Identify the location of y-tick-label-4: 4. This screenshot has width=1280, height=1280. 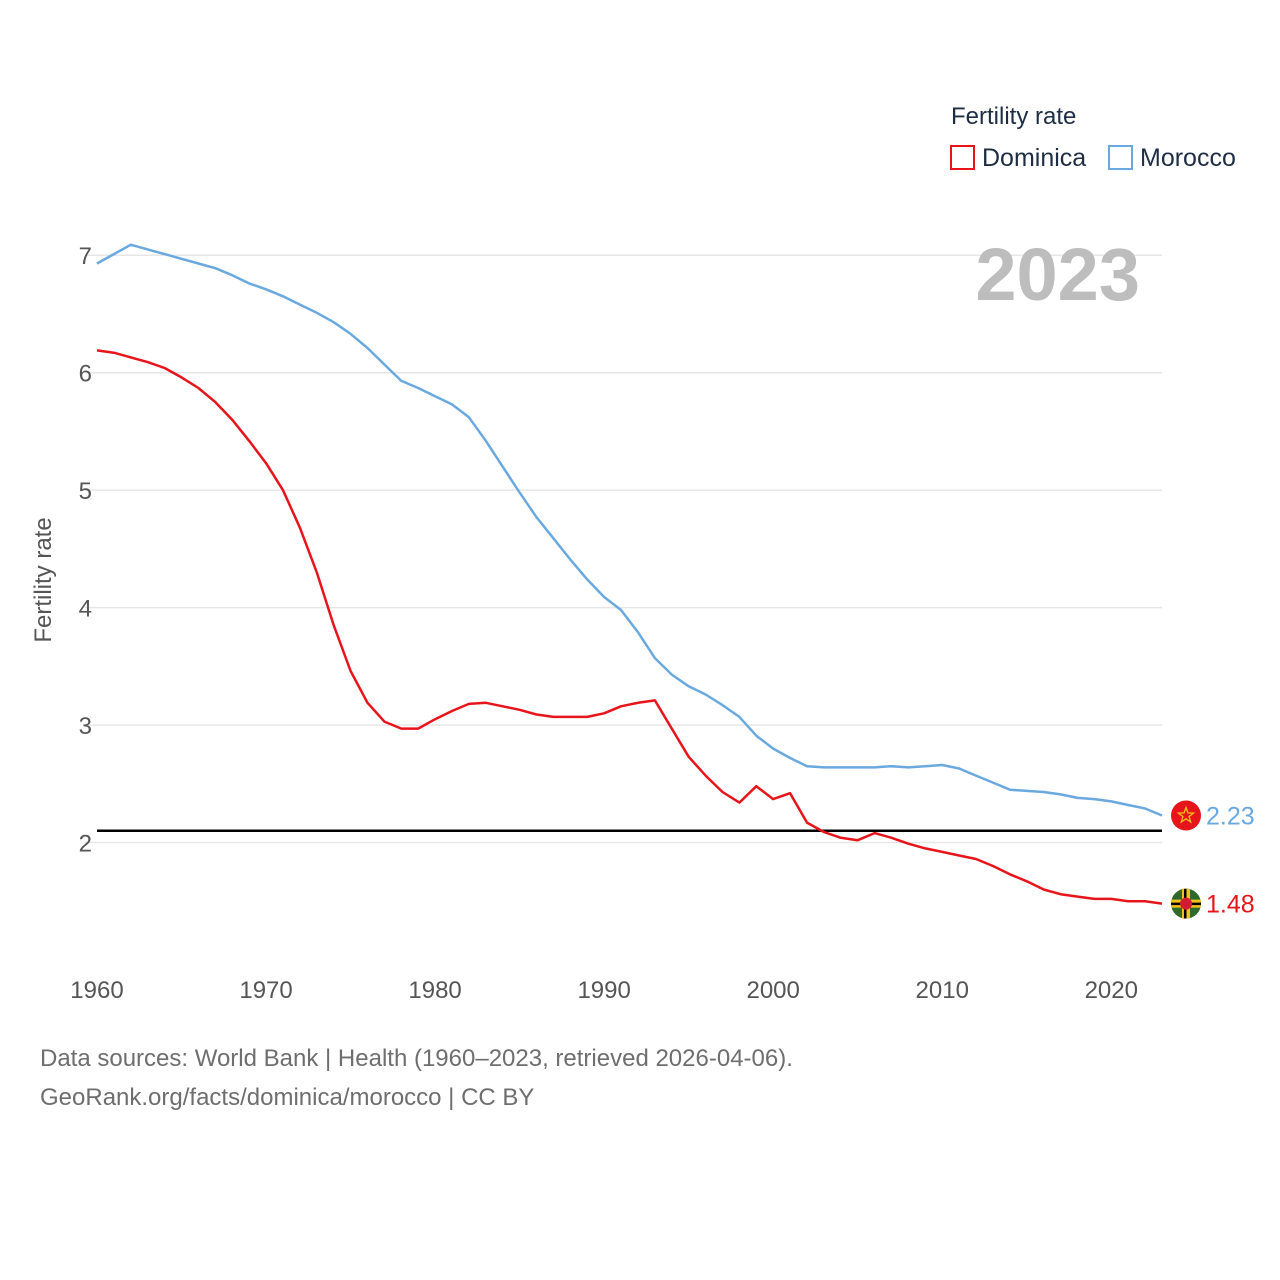
(85, 609).